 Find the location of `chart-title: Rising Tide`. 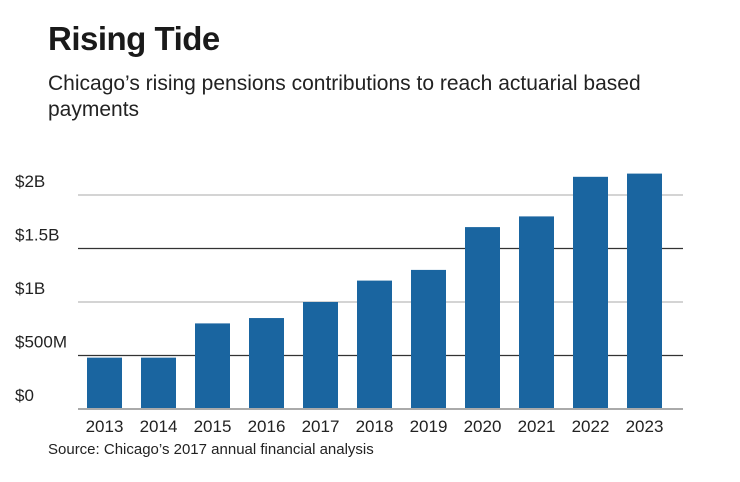

chart-title: Rising Tide is located at coordinates (134, 38).